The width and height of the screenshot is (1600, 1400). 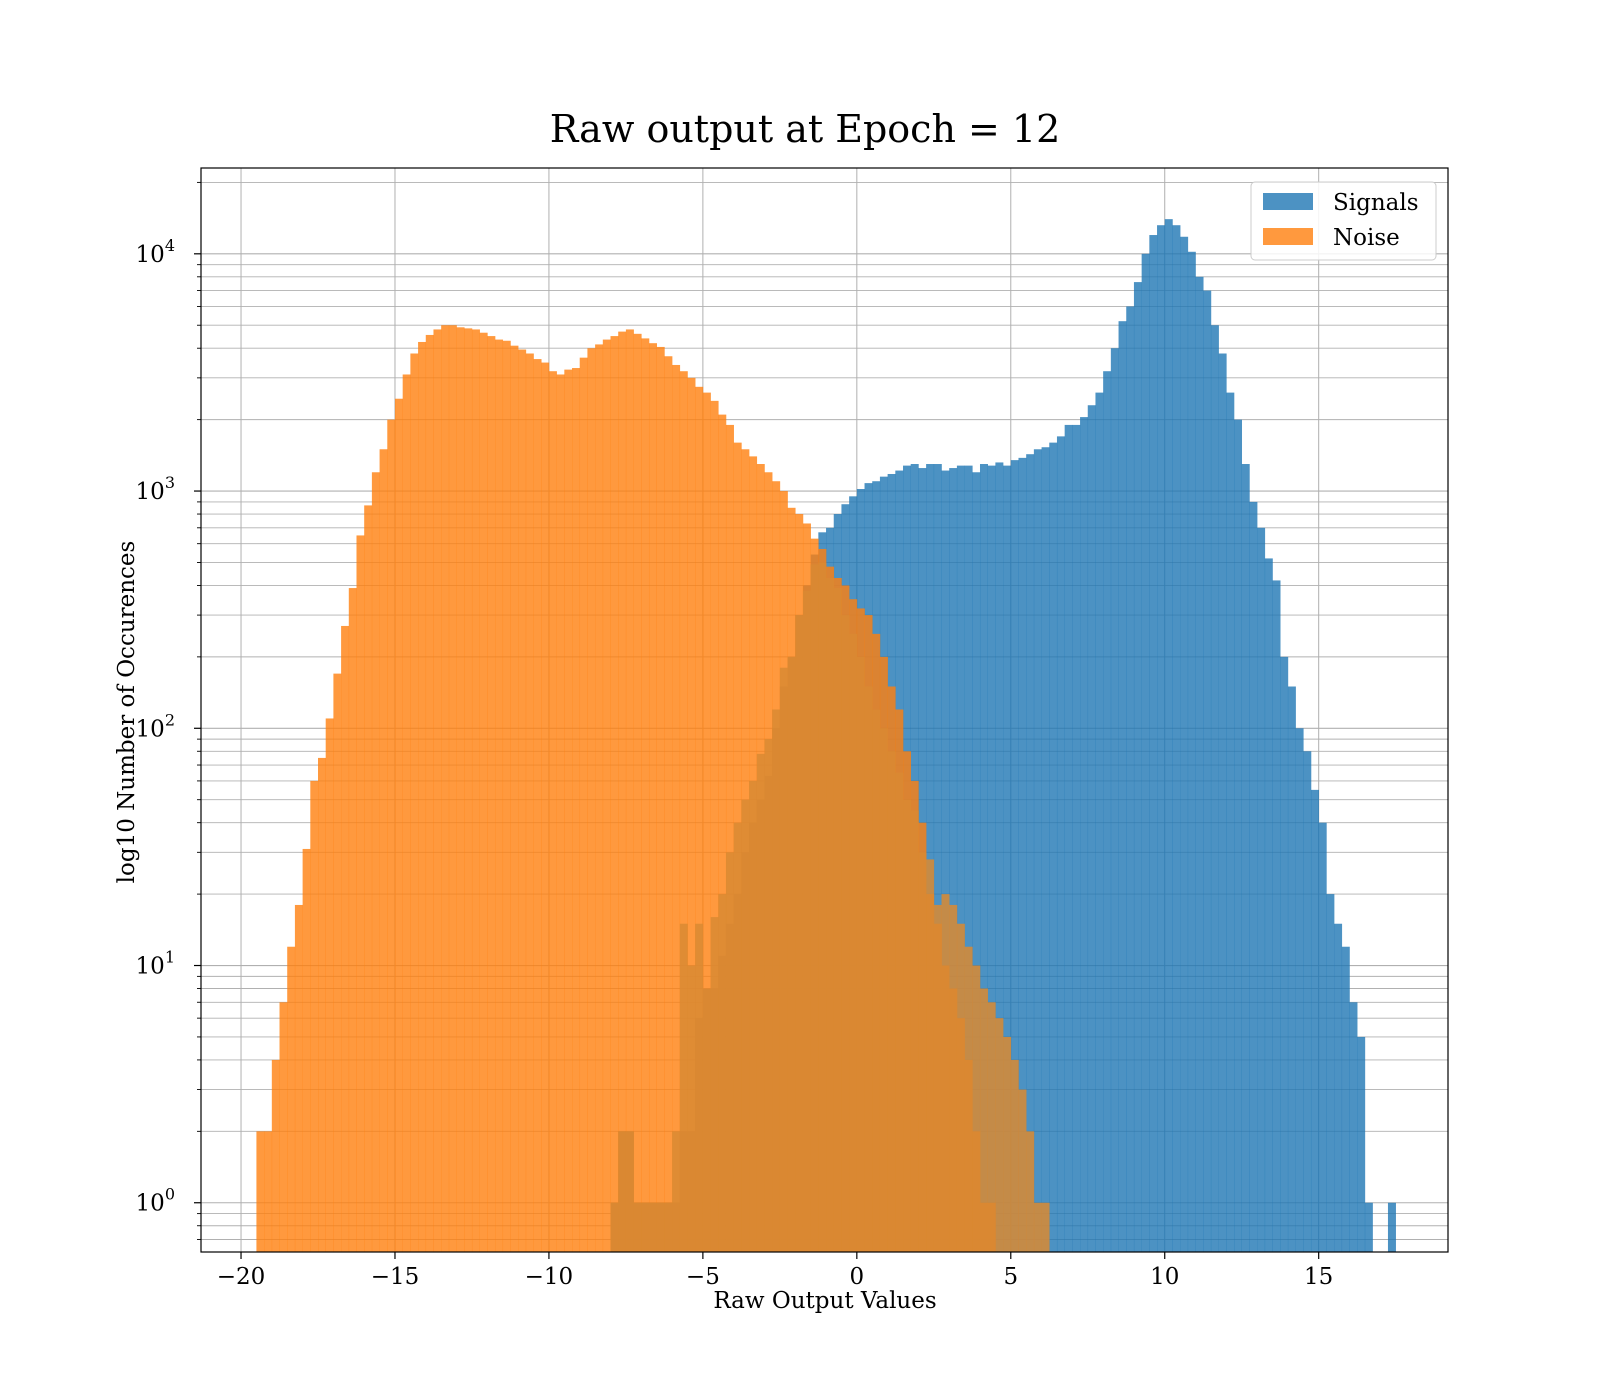 What do you see at coordinates (824, 1301) in the screenshot?
I see `x-axis-label: Raw Output Values` at bounding box center [824, 1301].